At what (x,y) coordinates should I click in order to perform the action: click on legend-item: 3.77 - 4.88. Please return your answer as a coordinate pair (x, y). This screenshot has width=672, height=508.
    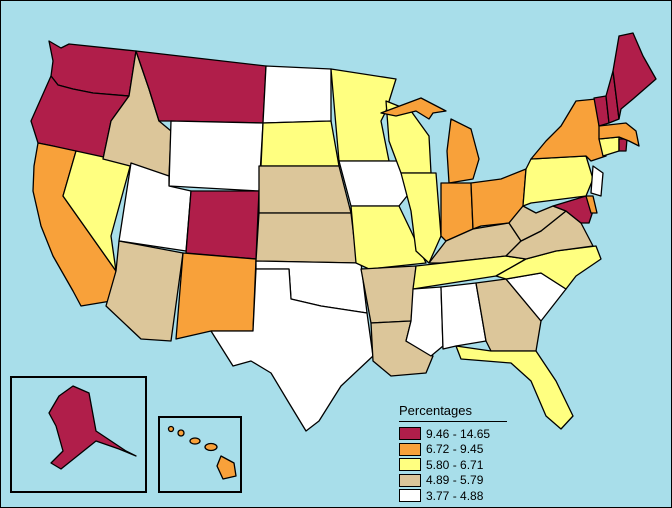
    Looking at the image, I should click on (455, 496).